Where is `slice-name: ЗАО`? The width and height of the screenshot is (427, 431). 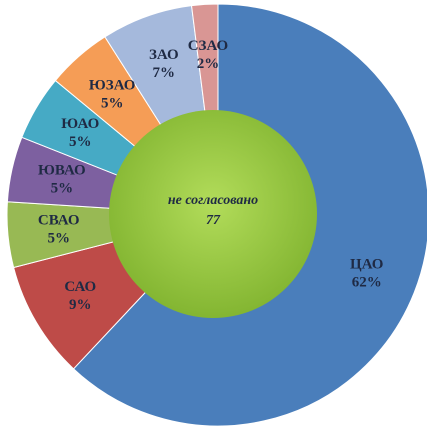
slice-name: ЗАО is located at coordinates (164, 55).